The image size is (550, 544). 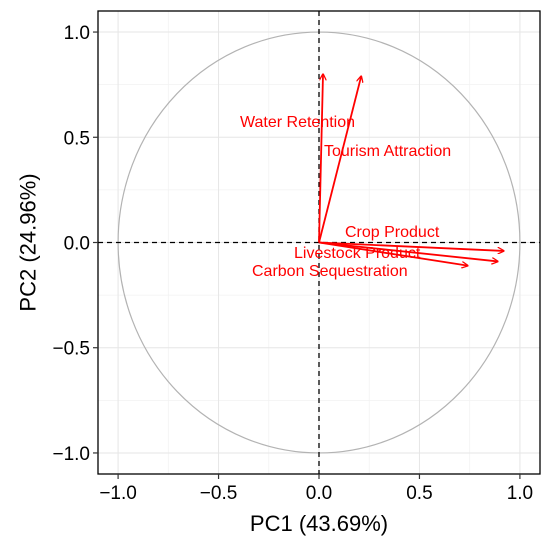 I want to click on loading-arrows, so click(x=411, y=170).